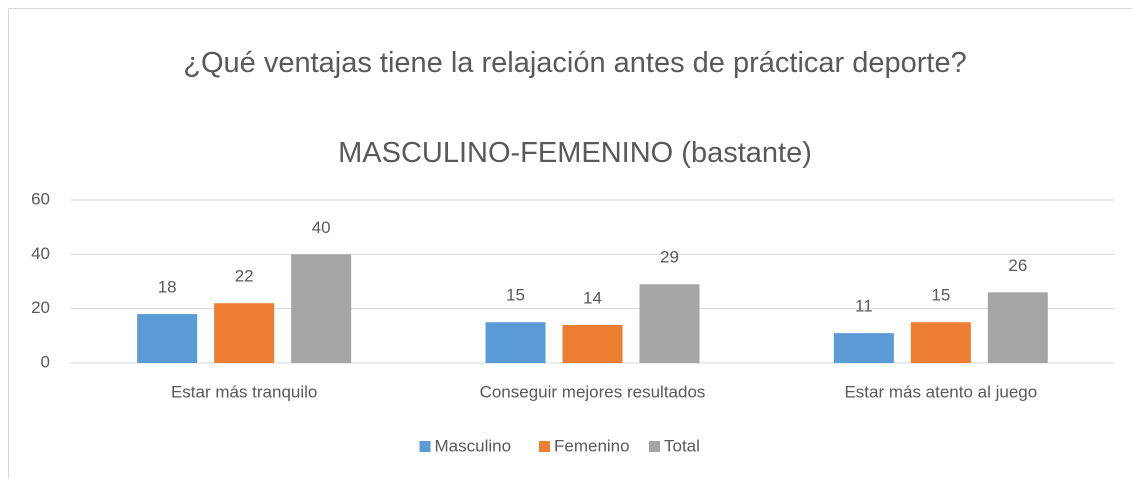 The height and width of the screenshot is (479, 1132). What do you see at coordinates (592, 297) in the screenshot?
I see `data-label: 14` at bounding box center [592, 297].